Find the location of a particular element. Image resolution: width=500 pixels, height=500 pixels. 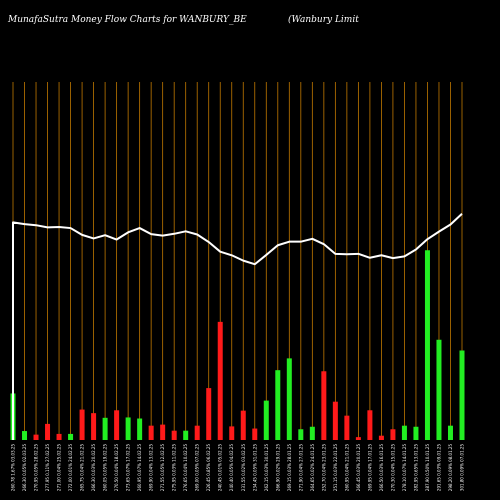

x-tick-label: 240.40 0.05% 04.02.25 is located at coordinates (231, 468).